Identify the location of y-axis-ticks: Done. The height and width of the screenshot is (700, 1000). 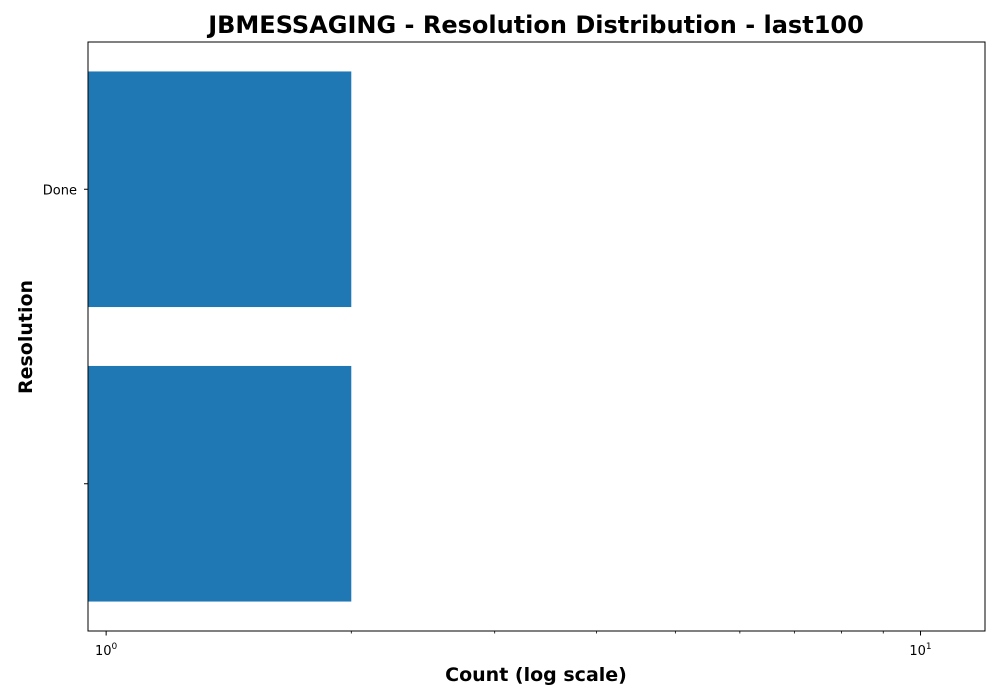
(65, 334).